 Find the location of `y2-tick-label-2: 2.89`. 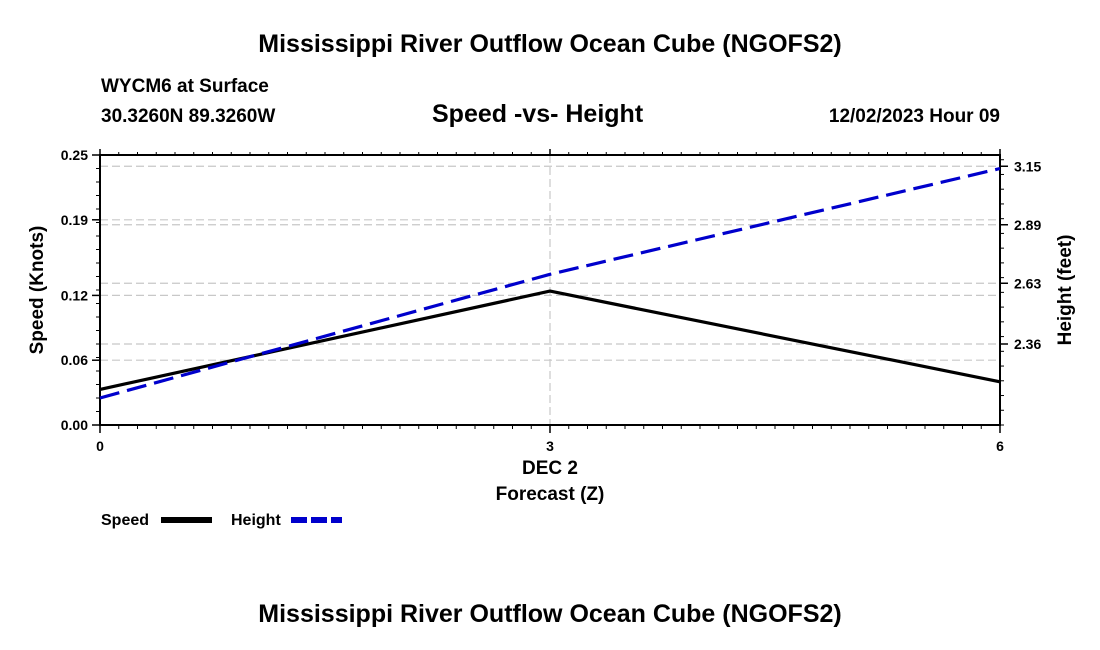

y2-tick-label-2: 2.89 is located at coordinates (1027, 225).